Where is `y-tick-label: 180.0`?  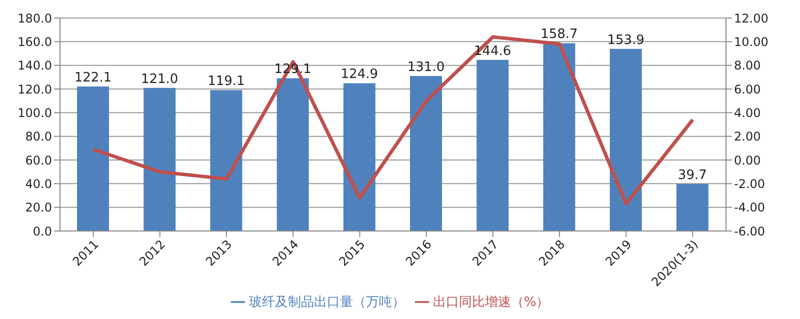
y-tick-label: 180.0 is located at coordinates (35, 18).